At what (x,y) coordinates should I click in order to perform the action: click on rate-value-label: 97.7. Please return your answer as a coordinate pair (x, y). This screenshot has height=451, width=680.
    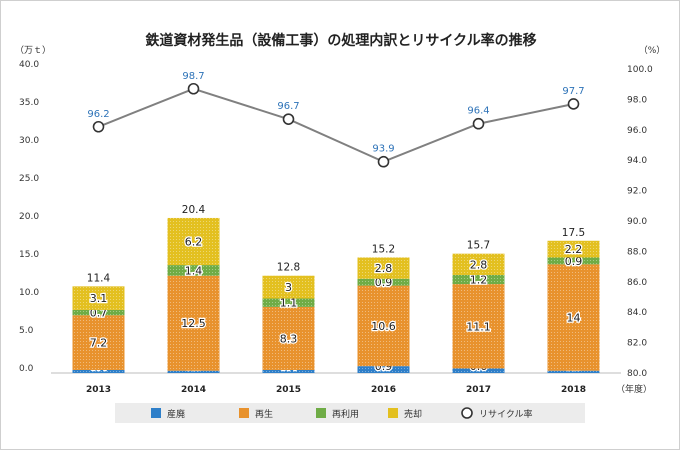
    Looking at the image, I should click on (573, 91).